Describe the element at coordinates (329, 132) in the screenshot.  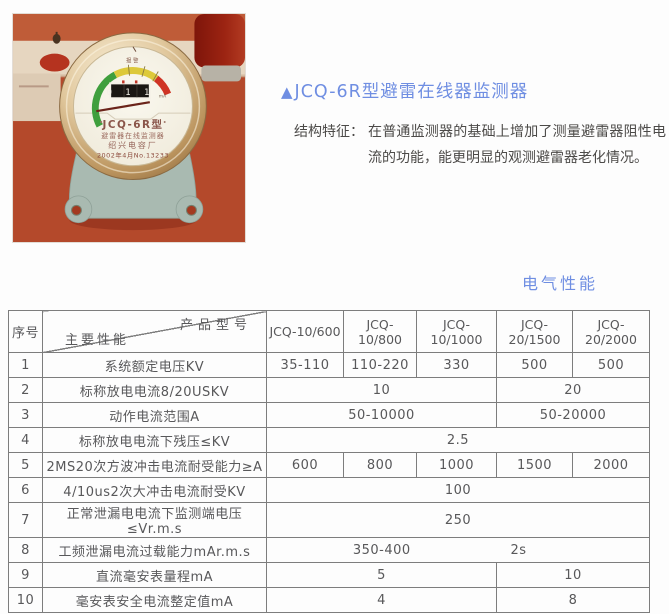
I see `feature-label: 结构特征：` at that location.